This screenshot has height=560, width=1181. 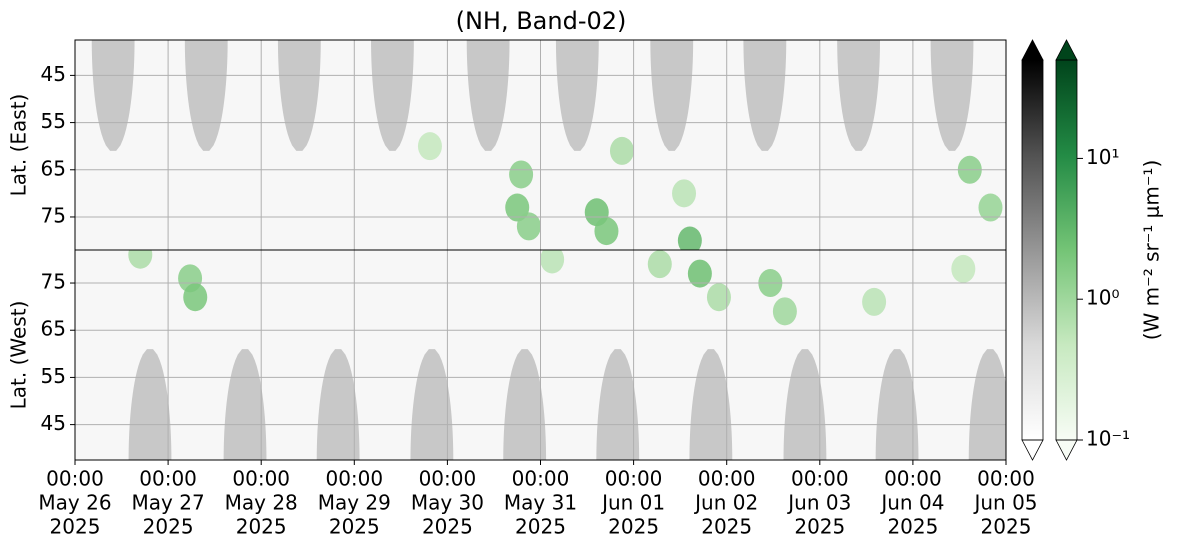 I want to click on x-tick-label: May 26, so click(x=74, y=503).